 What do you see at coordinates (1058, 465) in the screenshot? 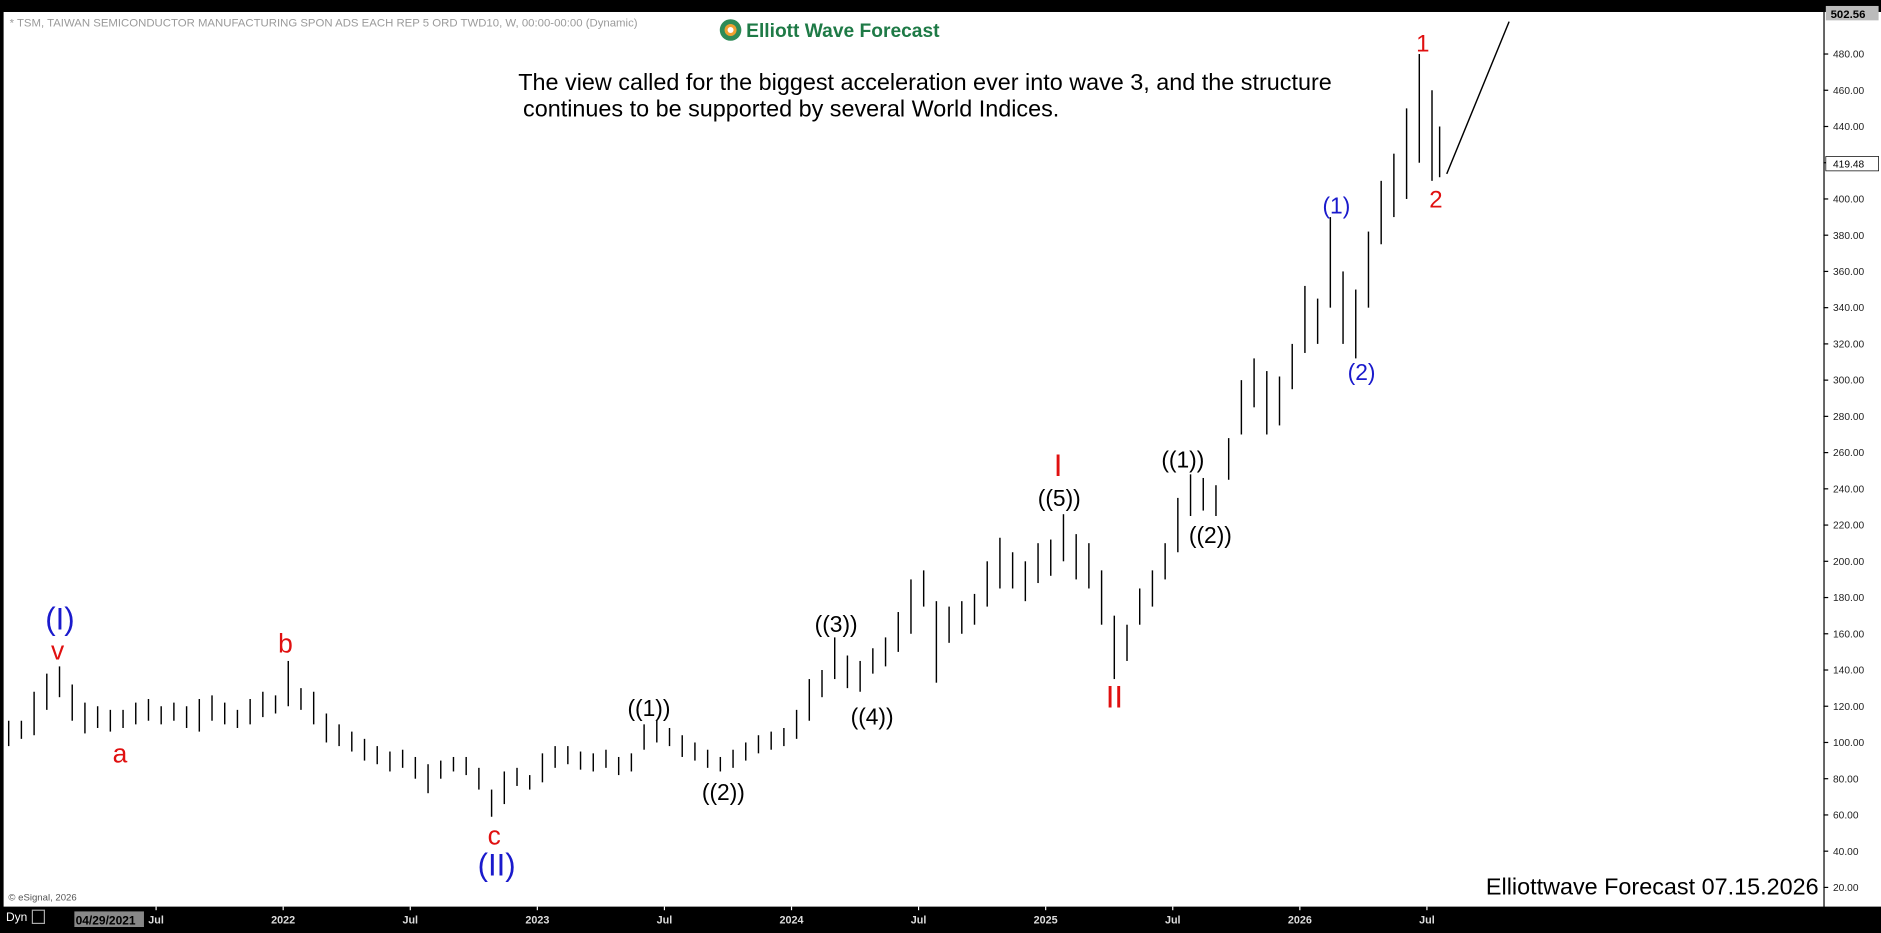
I see `wave-label: I` at bounding box center [1058, 465].